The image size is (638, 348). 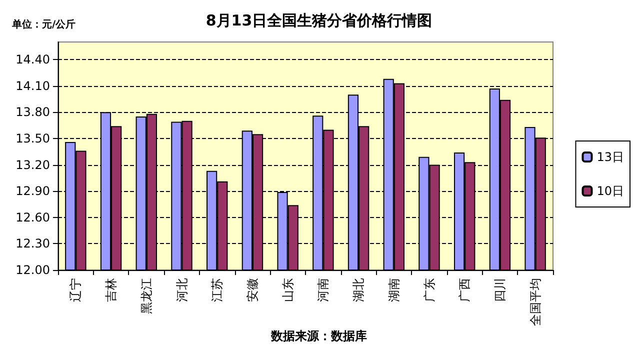 I want to click on x-tick-label: 四川, so click(x=499, y=290).